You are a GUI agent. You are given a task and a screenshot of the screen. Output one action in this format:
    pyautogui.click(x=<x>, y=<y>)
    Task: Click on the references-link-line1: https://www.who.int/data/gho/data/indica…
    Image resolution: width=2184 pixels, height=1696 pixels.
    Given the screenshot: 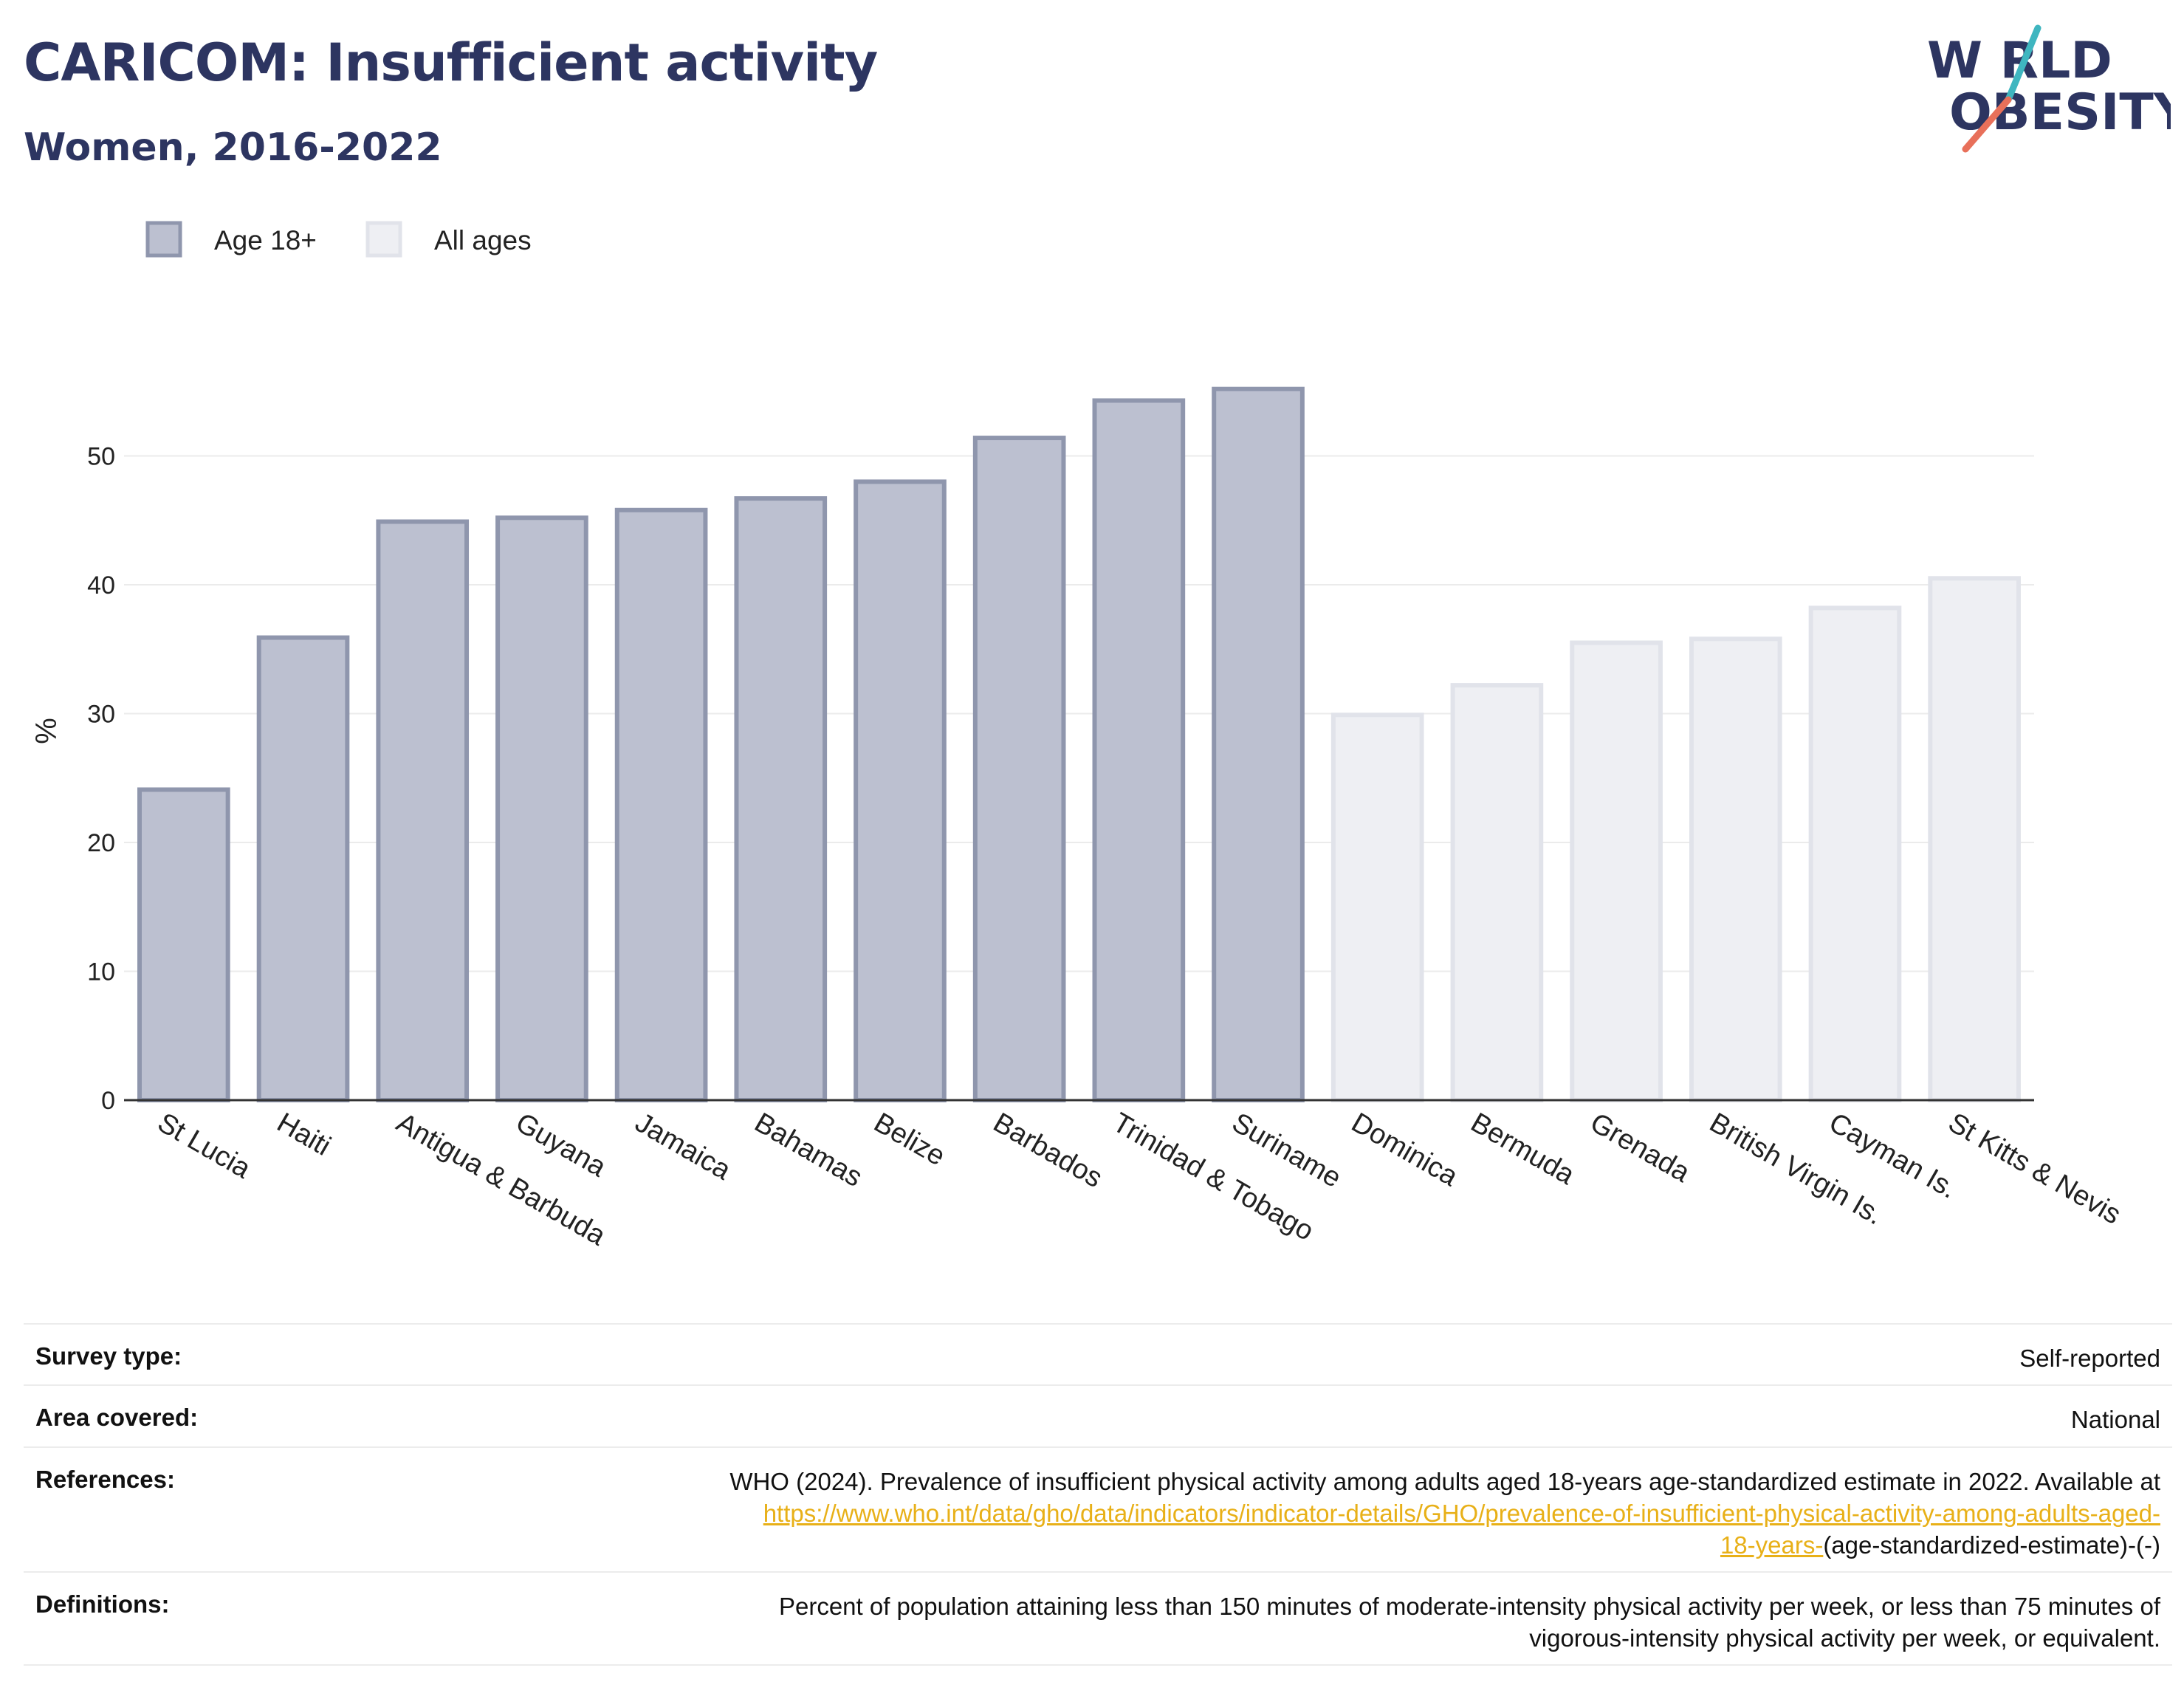 What is the action you would take?
    pyautogui.click(x=1462, y=1513)
    